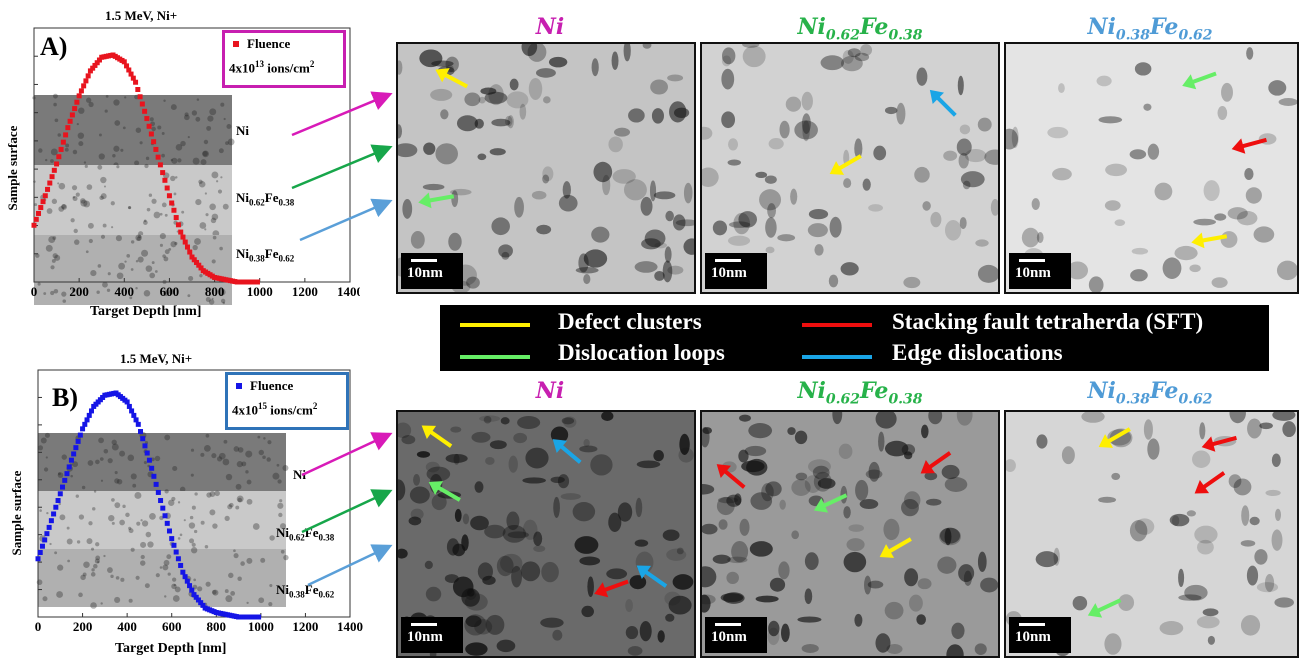  I want to click on micrograph-band, so click(162, 578).